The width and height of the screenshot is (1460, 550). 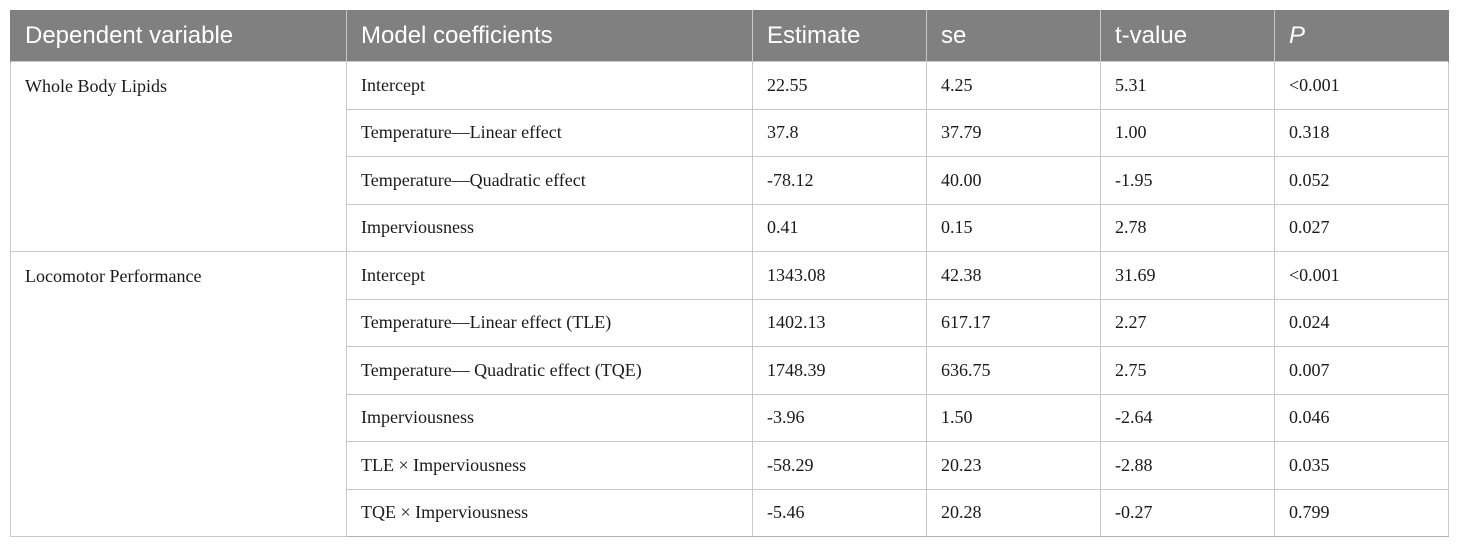 I want to click on table-row: Imperviousness 0.41 0.15 2.78 0.027, so click(x=730, y=227).